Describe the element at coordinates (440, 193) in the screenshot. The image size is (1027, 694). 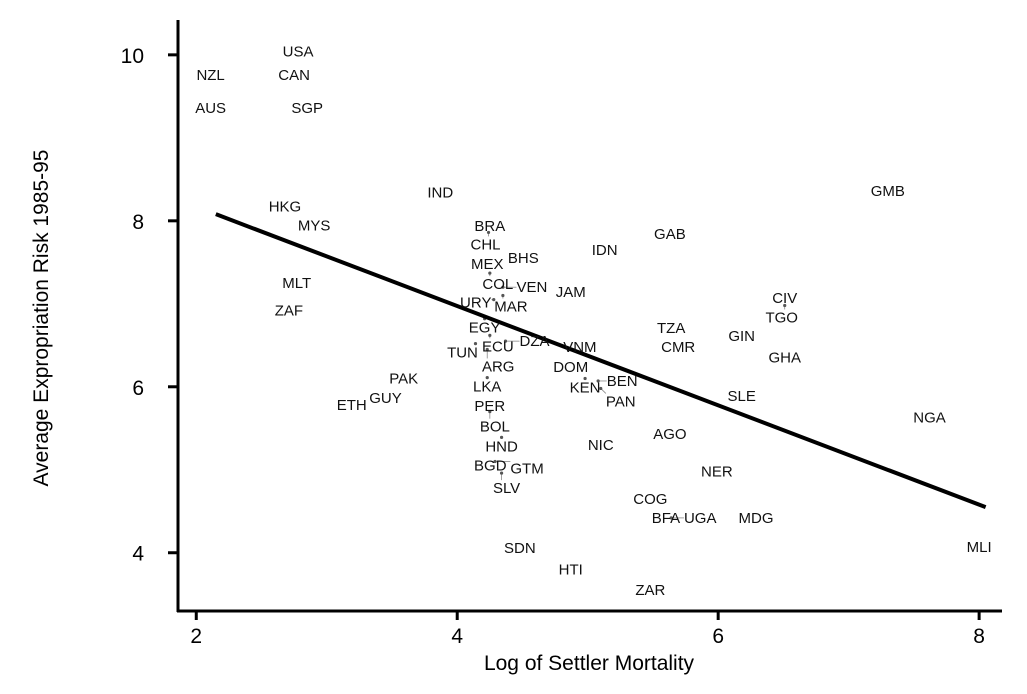
I see `data-point-ind: IND` at that location.